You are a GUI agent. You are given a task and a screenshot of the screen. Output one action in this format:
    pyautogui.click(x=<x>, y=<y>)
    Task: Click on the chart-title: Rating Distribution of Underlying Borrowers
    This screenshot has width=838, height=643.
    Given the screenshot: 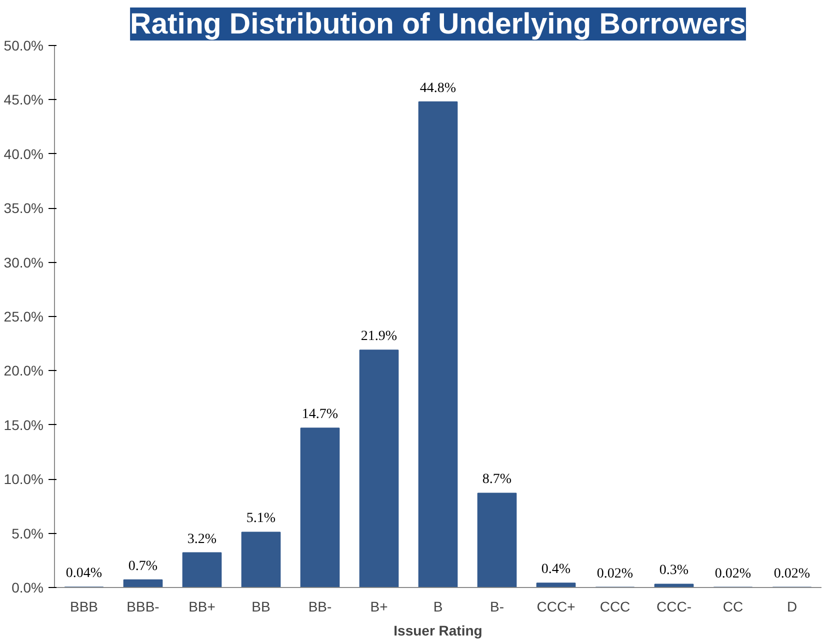 What is the action you would take?
    pyautogui.click(x=438, y=24)
    